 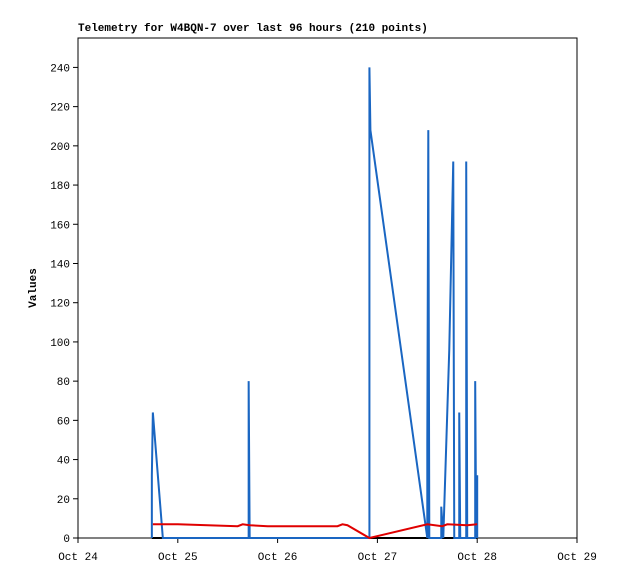 I want to click on y-tick-label: 180, so click(x=60, y=187).